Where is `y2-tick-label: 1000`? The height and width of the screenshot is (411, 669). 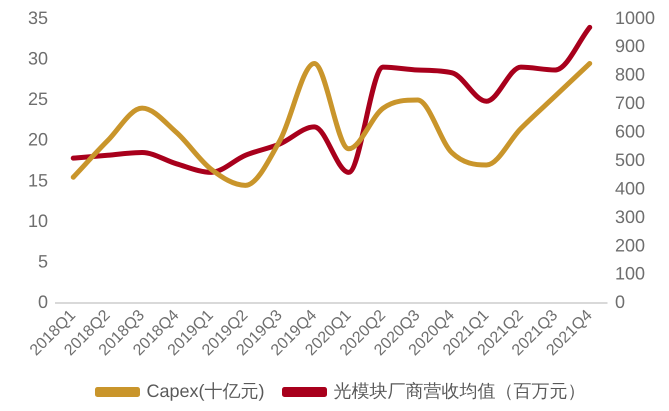 y2-tick-label: 1000 is located at coordinates (635, 18).